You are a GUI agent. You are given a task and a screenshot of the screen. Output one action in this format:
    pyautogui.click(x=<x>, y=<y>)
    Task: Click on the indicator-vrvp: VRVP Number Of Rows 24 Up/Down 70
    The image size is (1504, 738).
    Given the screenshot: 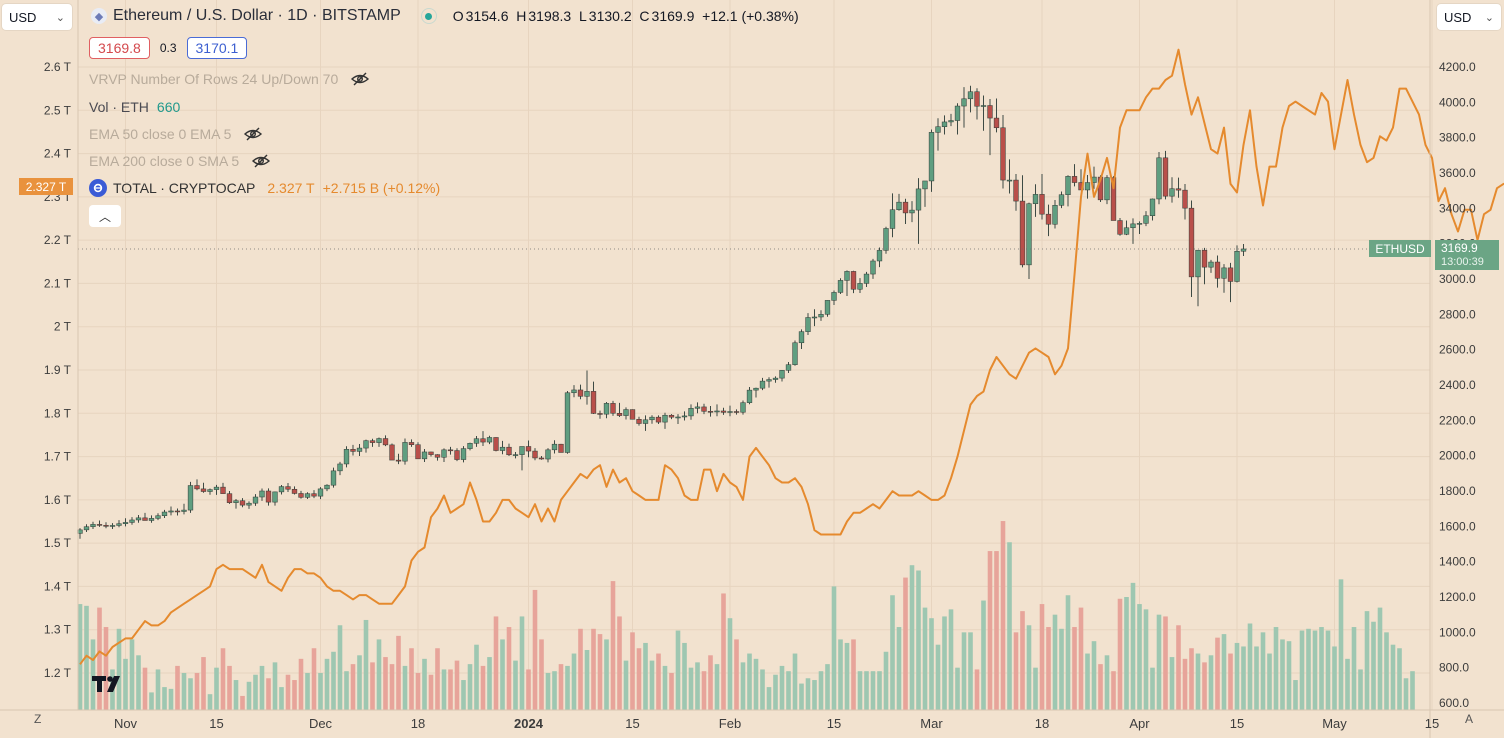 What is the action you would take?
    pyautogui.click(x=229, y=79)
    